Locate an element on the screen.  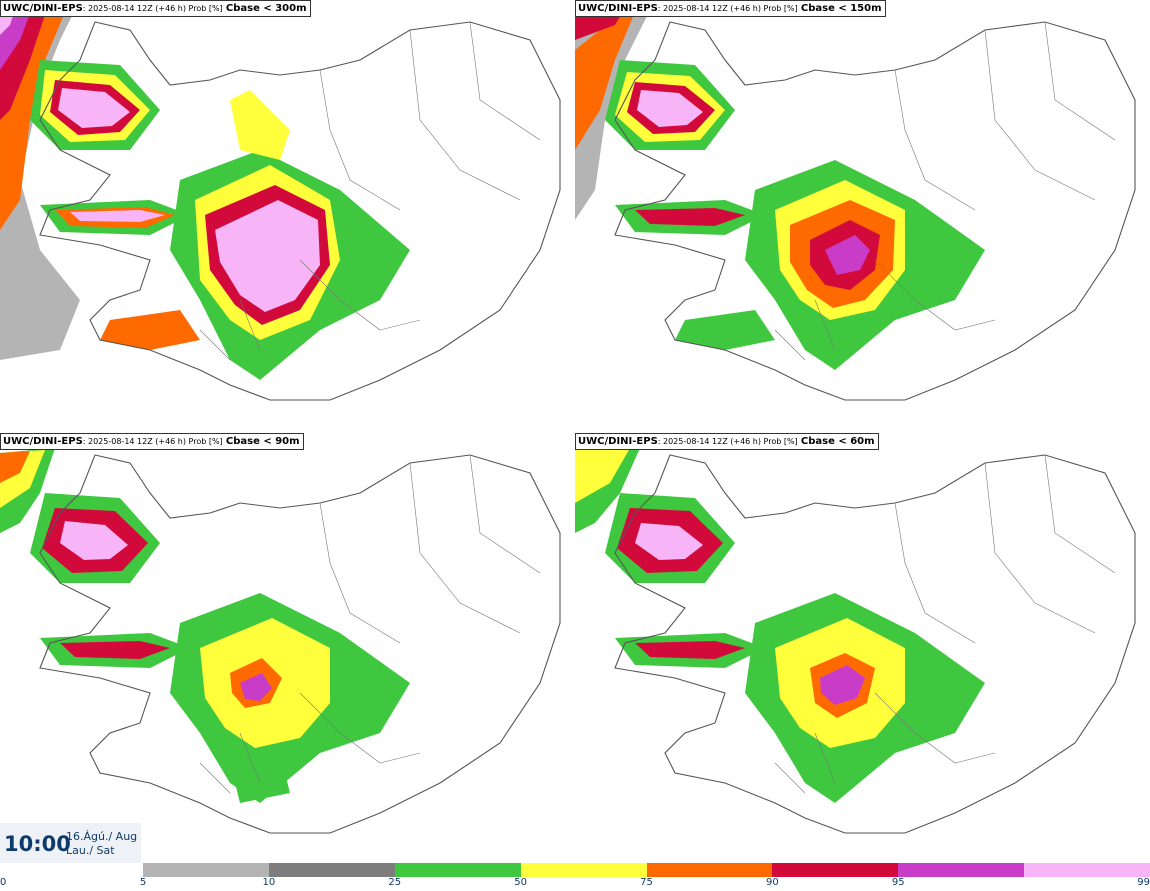
scale-tick-label: 95 is located at coordinates (898, 882).